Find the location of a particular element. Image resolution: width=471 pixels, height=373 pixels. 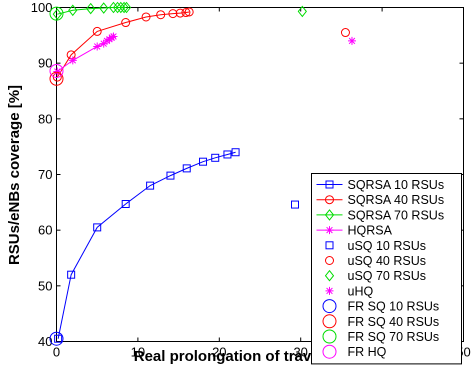

legend-item: uSQ 10 RSUs is located at coordinates (375, 246).